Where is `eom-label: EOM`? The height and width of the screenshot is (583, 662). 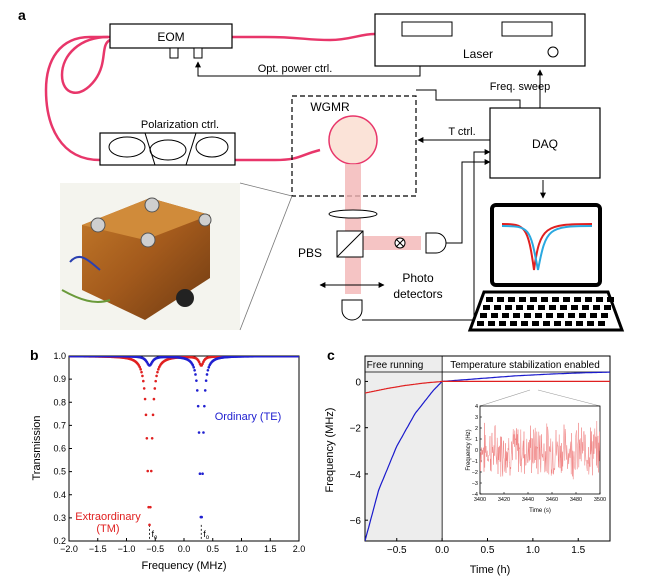 eom-label: EOM is located at coordinates (170, 37).